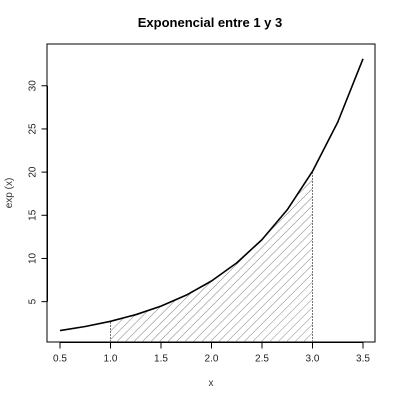 This screenshot has width=400, height=400. I want to click on x-tick-label: 2.0, so click(212, 359).